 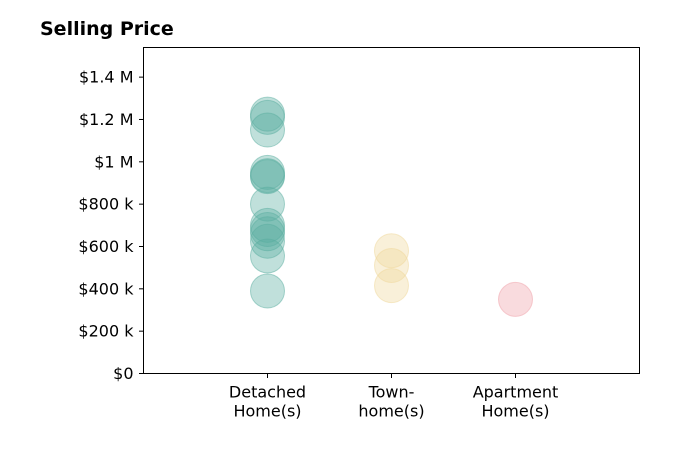 What do you see at coordinates (106, 331) in the screenshot?
I see `y-tick-label: $200 k` at bounding box center [106, 331].